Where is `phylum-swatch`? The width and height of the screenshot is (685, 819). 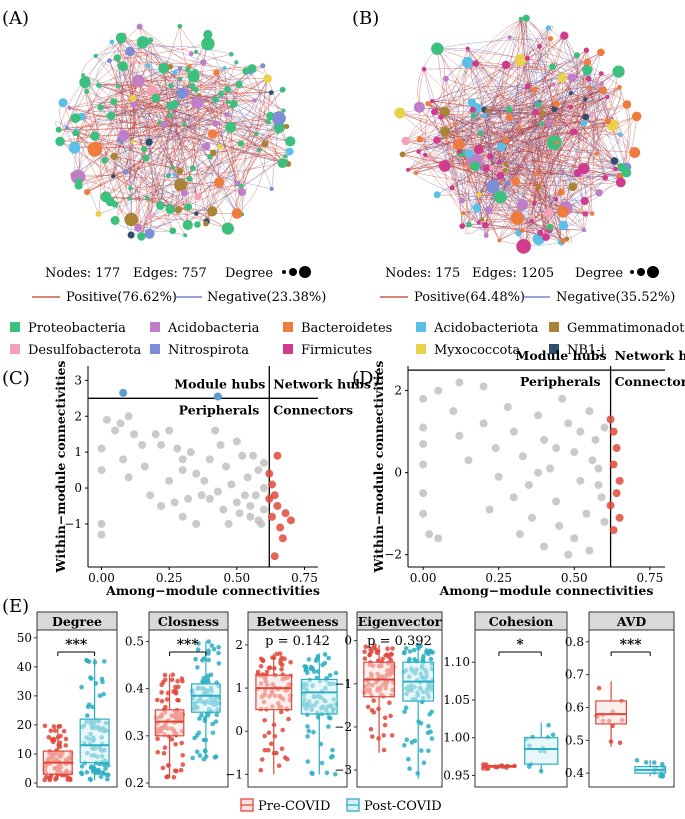
phylum-swatch is located at coordinates (421, 349).